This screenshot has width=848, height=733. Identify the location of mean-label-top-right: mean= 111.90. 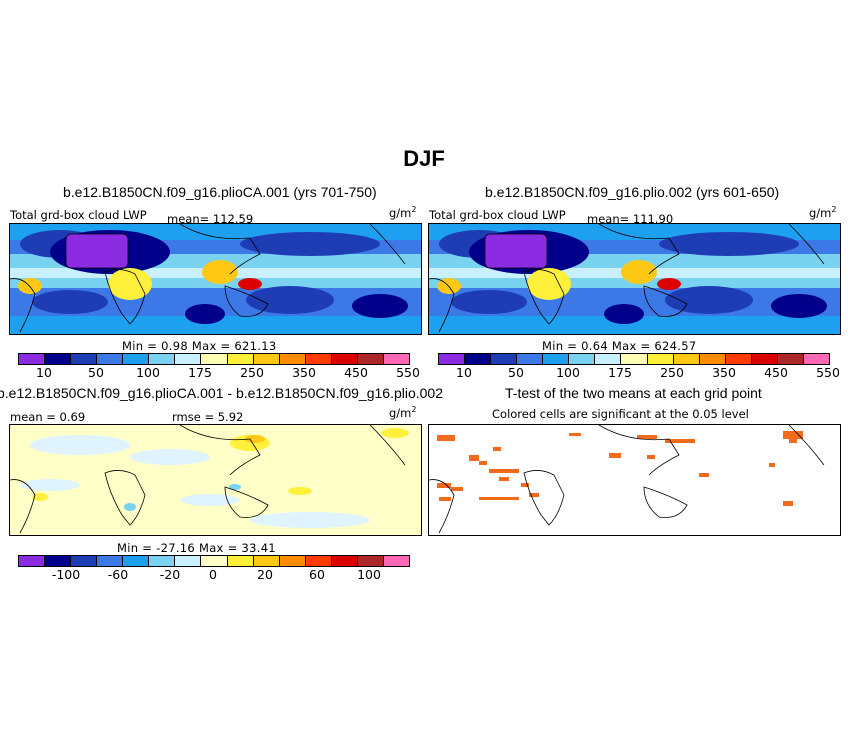
(630, 219).